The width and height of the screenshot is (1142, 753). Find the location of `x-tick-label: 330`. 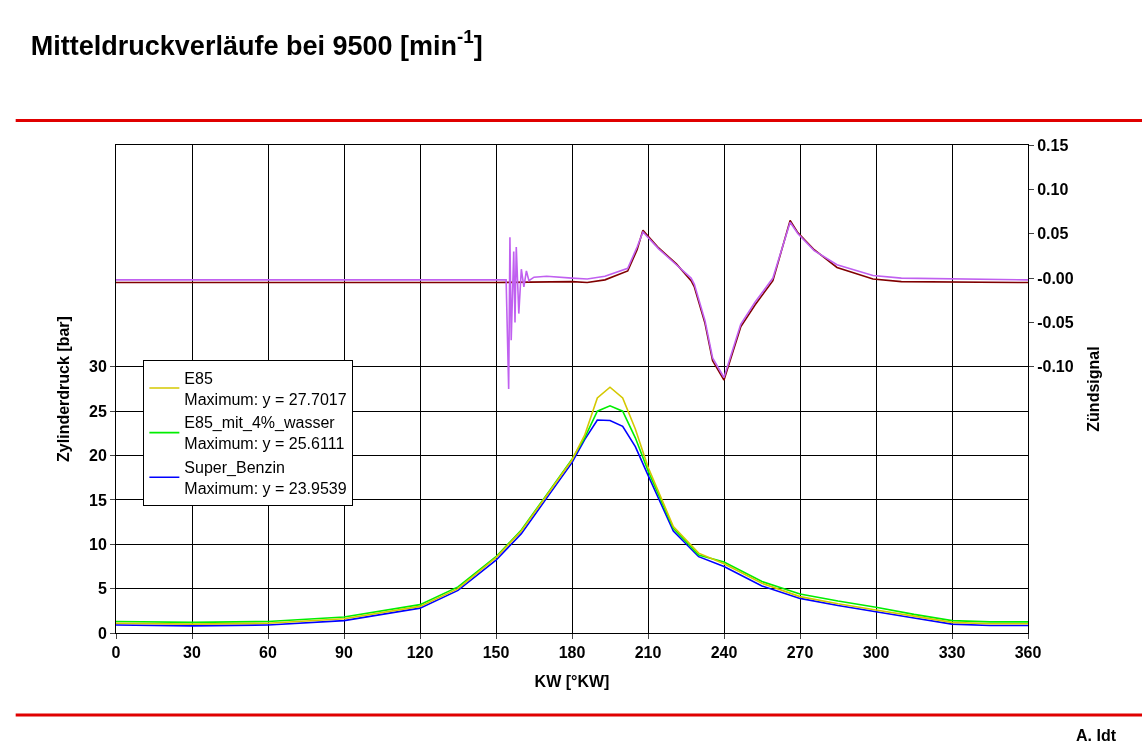

x-tick-label: 330 is located at coordinates (952, 653).